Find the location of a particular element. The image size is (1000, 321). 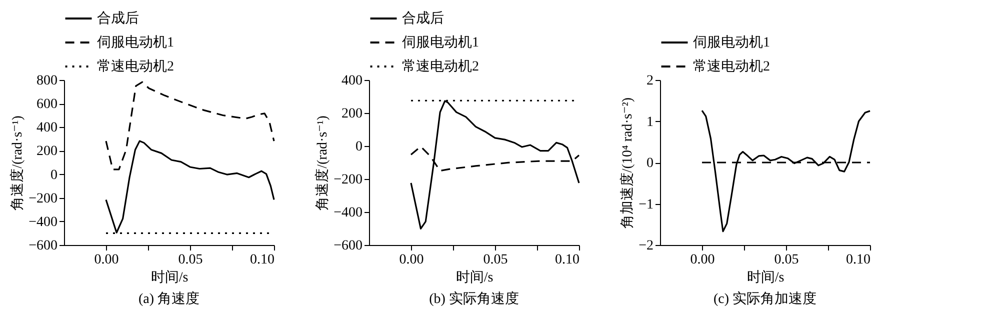

y-tick-label: 1 is located at coordinates (650, 122).